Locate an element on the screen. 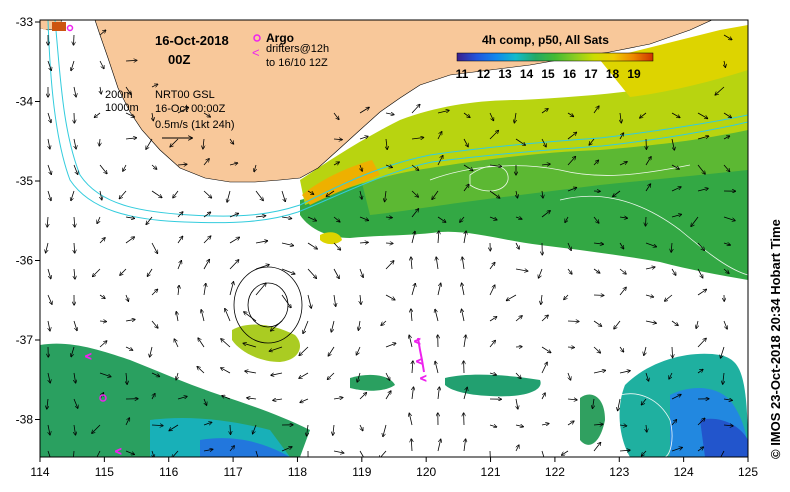 Image resolution: width=790 pixels, height=492 pixels. argo-floats is located at coordinates (86, 213).